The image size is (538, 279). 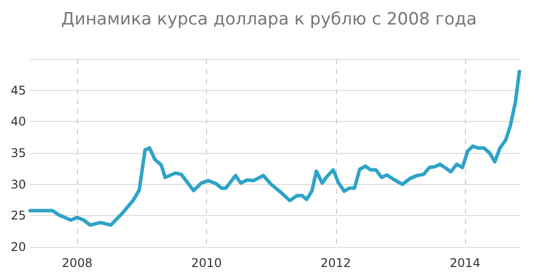 I want to click on y-tick-label: 20, so click(x=18, y=247).